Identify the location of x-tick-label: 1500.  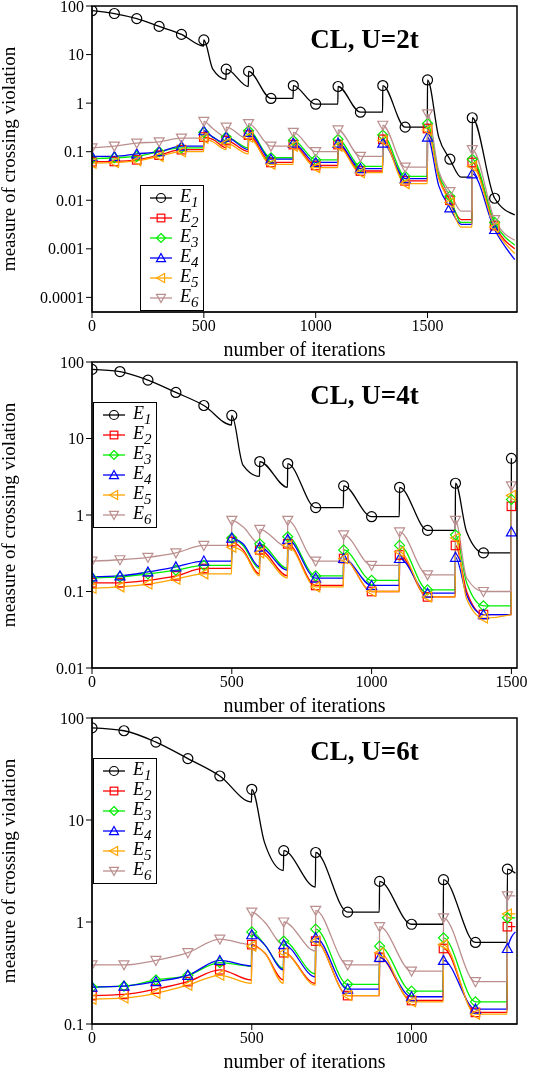
(511, 682).